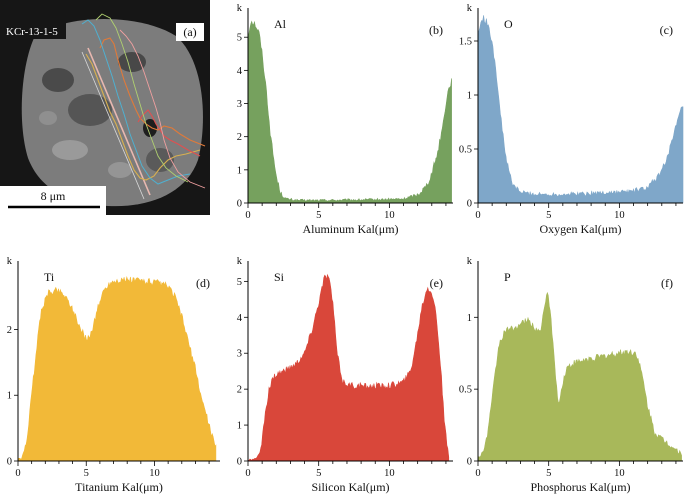  Describe the element at coordinates (465, 42) in the screenshot. I see `y-tick-label: 1.5` at that location.